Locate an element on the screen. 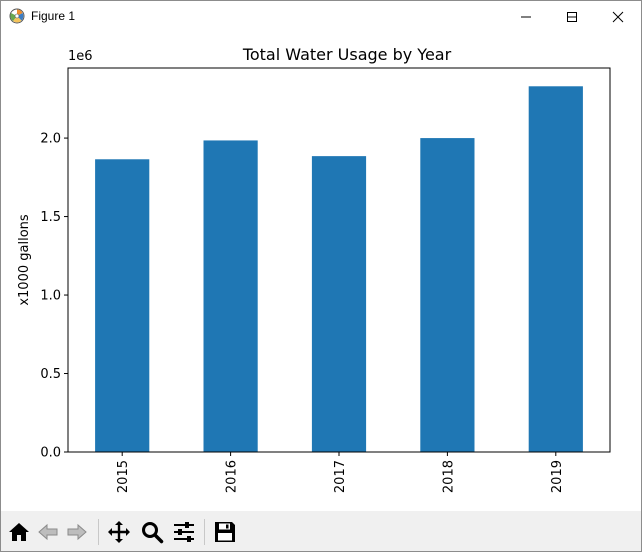 The width and height of the screenshot is (642, 552). configure-subplots-icon is located at coordinates (184, 531).